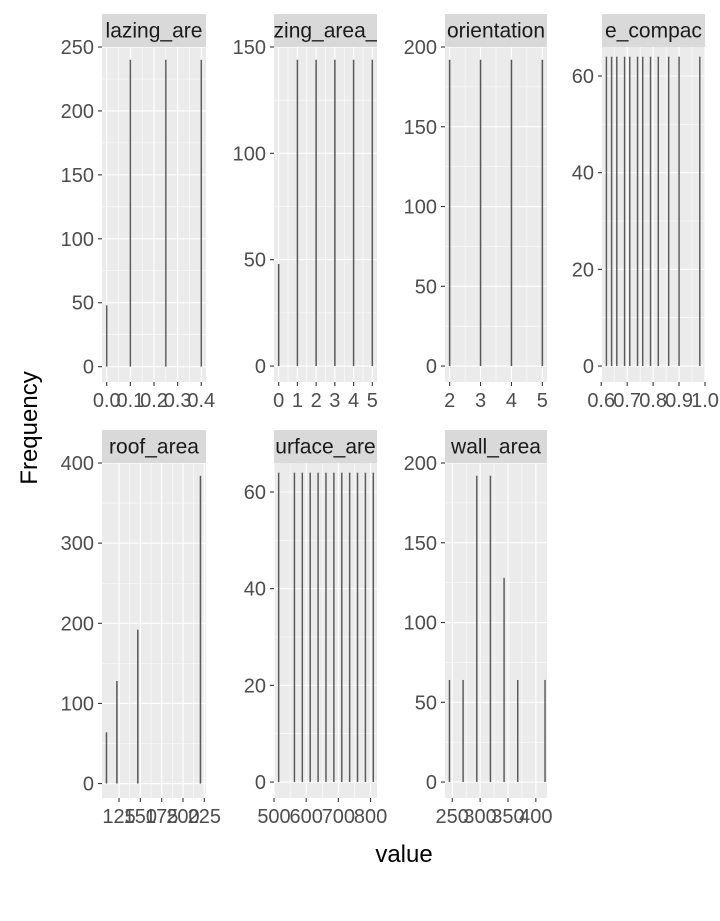 This screenshot has height=921, width=720. I want to click on x-tick-label: 200, so click(182, 817).